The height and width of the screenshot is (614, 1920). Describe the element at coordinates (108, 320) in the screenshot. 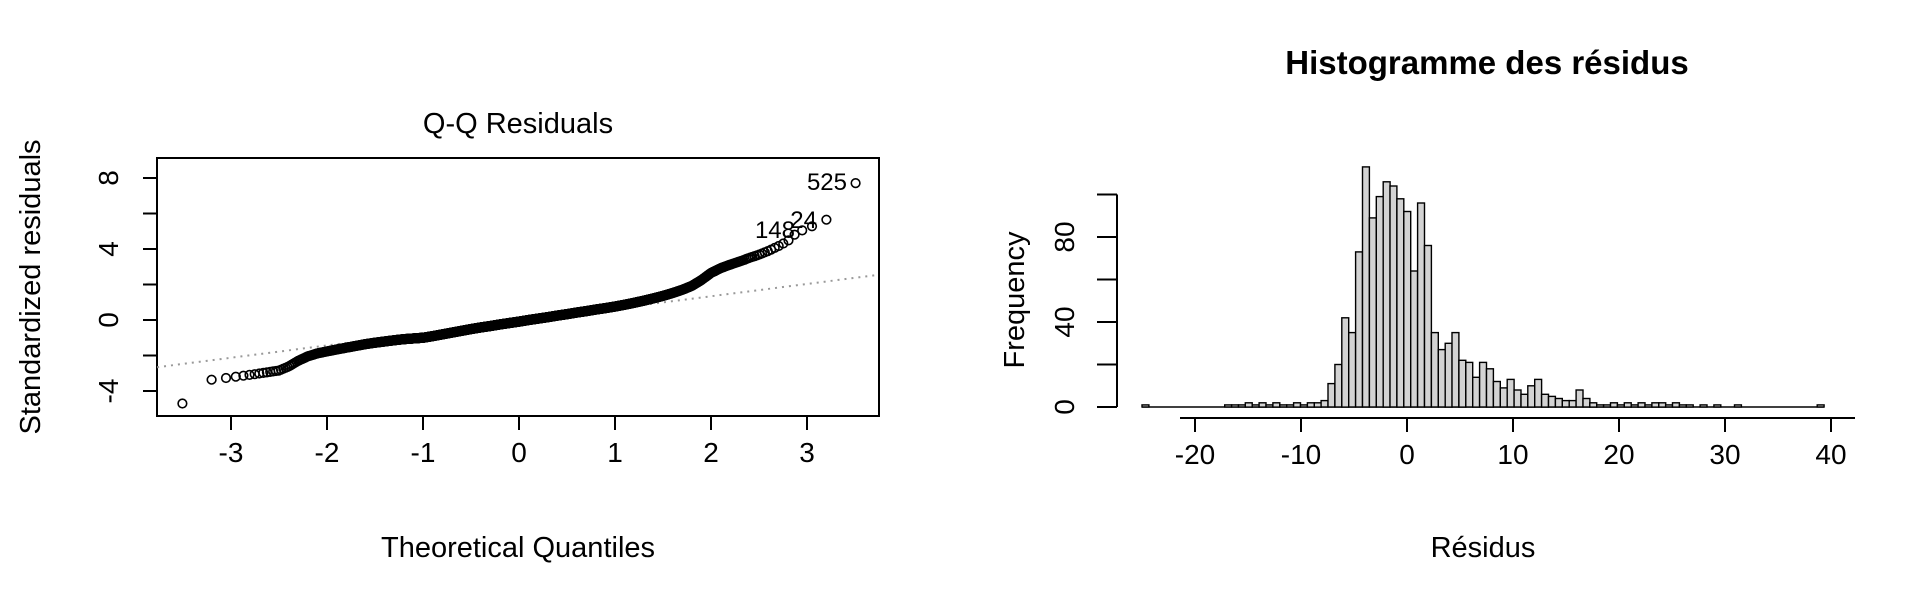

I see `qq-y-tick-label: 0` at that location.